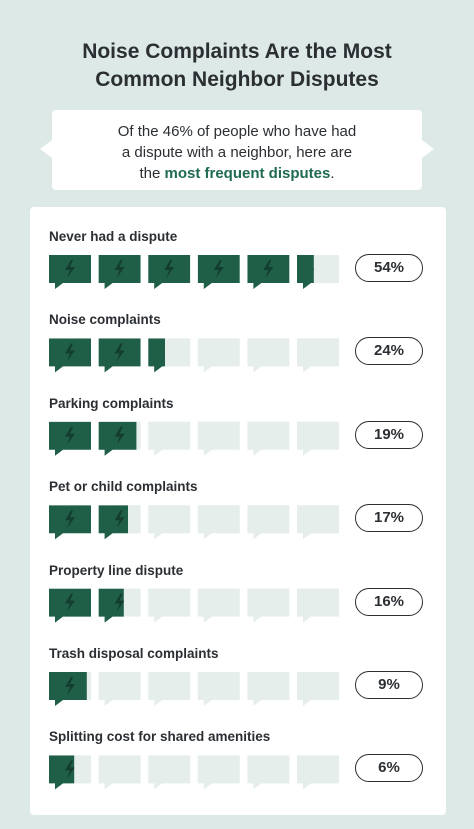  Describe the element at coordinates (237, 79) in the screenshot. I see `title-line-2: Common Neighbor Disputes` at that location.